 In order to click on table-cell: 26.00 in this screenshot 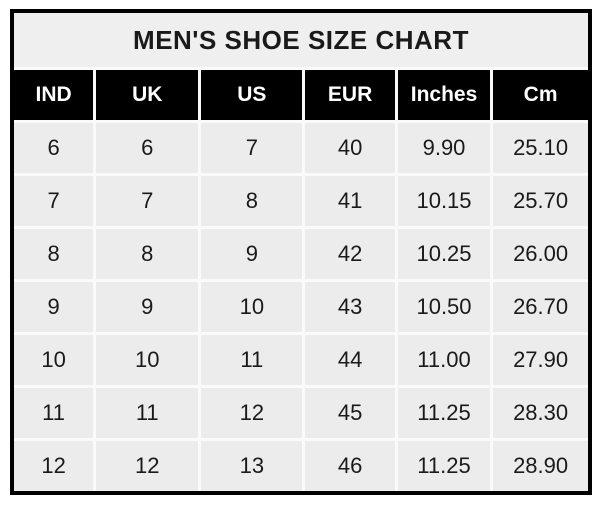, I will do `click(541, 253)`.